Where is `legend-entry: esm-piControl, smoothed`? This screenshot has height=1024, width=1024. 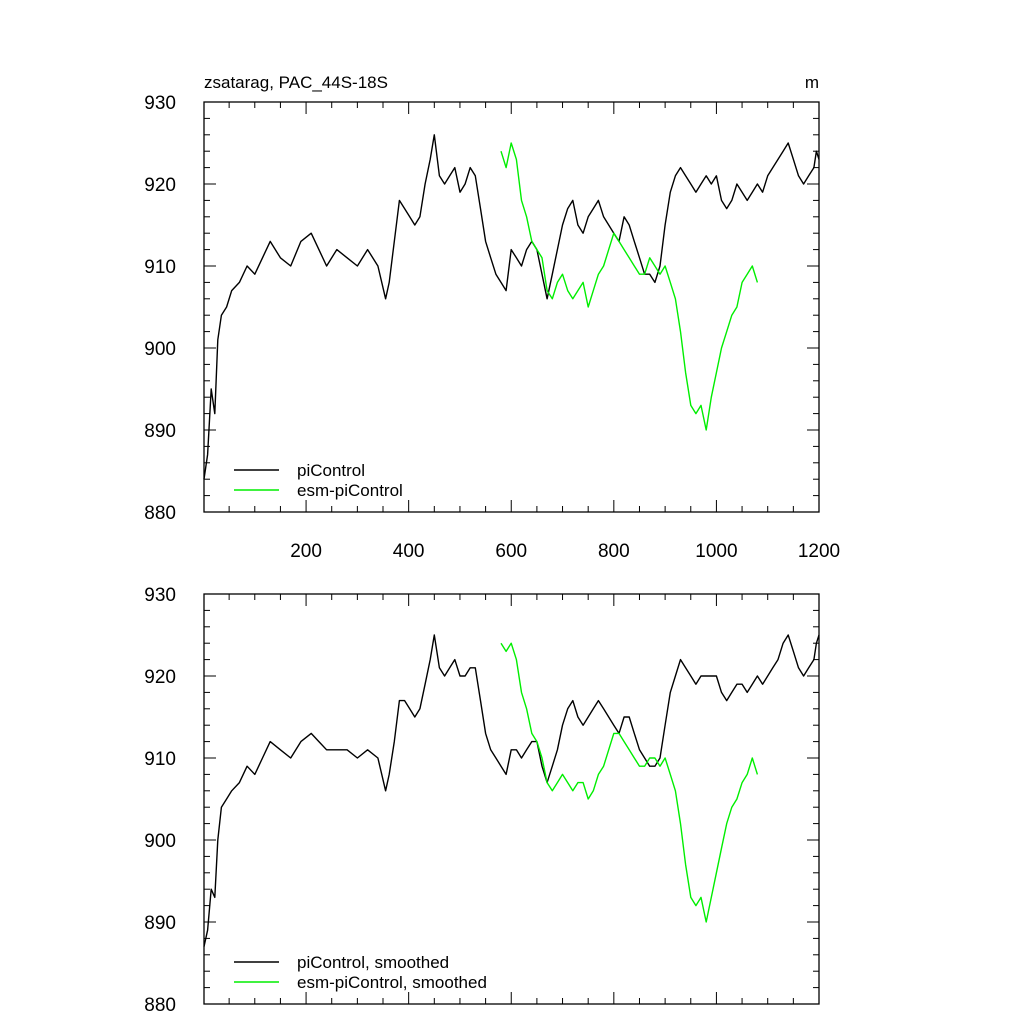
legend-entry: esm-piControl, smoothed is located at coordinates (392, 982).